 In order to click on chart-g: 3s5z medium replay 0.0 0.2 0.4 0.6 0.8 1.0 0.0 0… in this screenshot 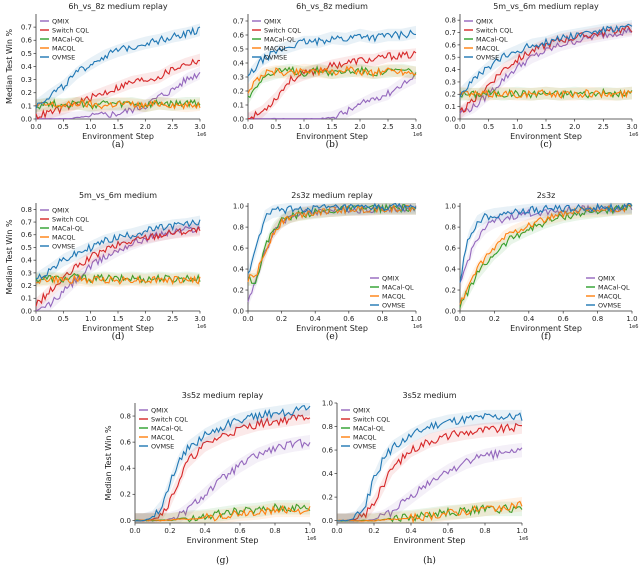, I will do `click(210, 478)`.